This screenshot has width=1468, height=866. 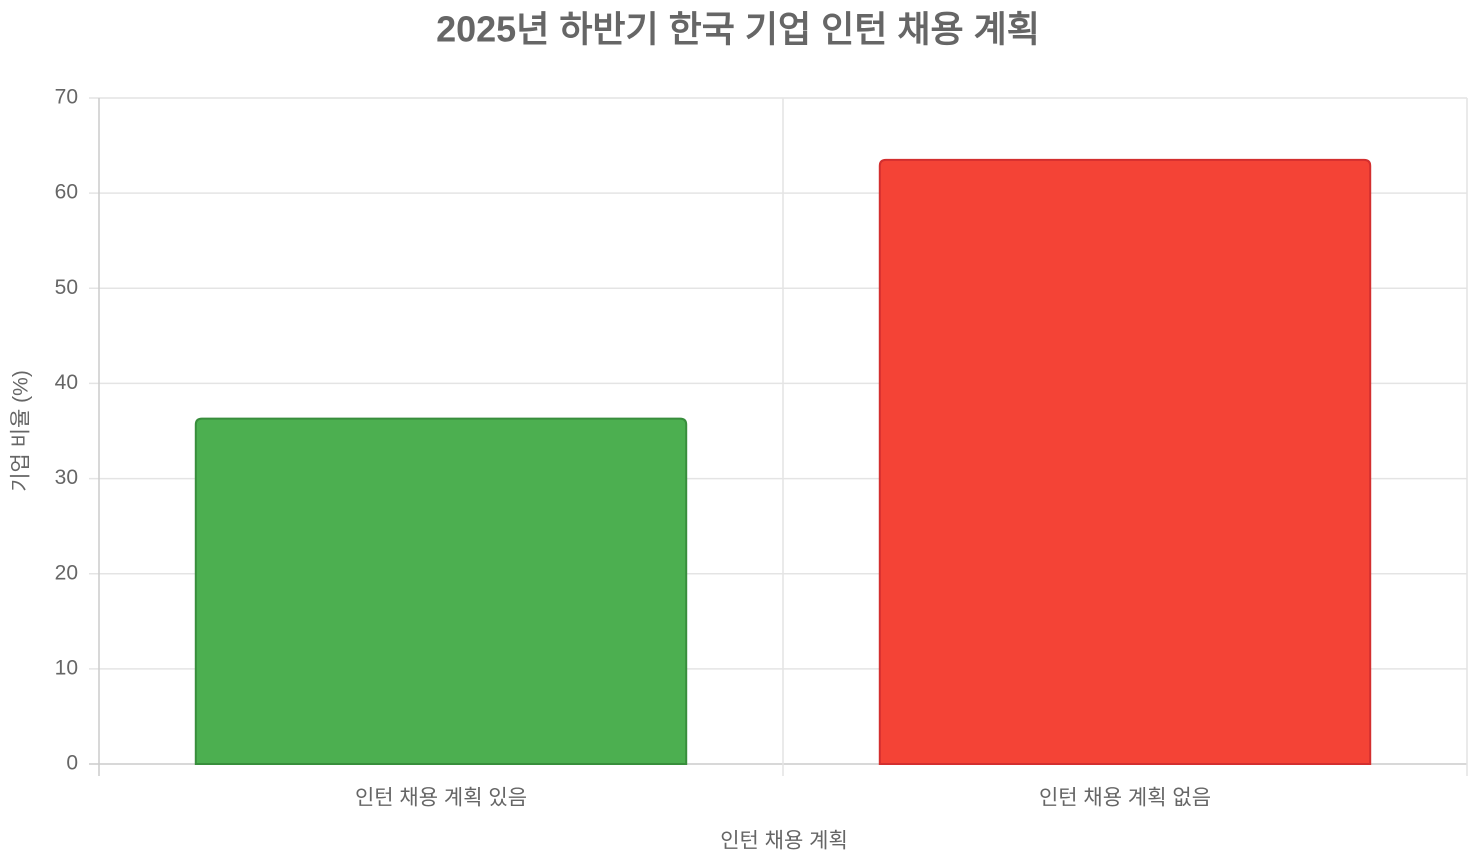 What do you see at coordinates (21, 431) in the screenshot?
I see `y-axis-title: 기업 비율 (%)` at bounding box center [21, 431].